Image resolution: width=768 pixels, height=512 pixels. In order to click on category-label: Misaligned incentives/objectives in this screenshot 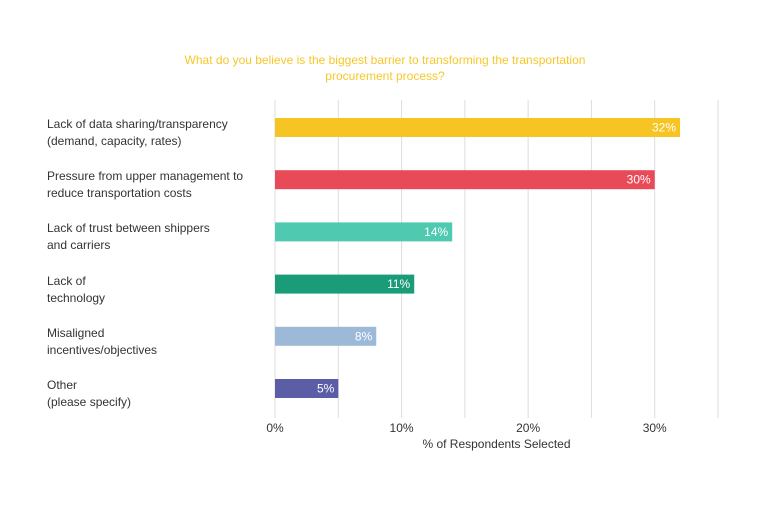, I will do `click(102, 341)`.